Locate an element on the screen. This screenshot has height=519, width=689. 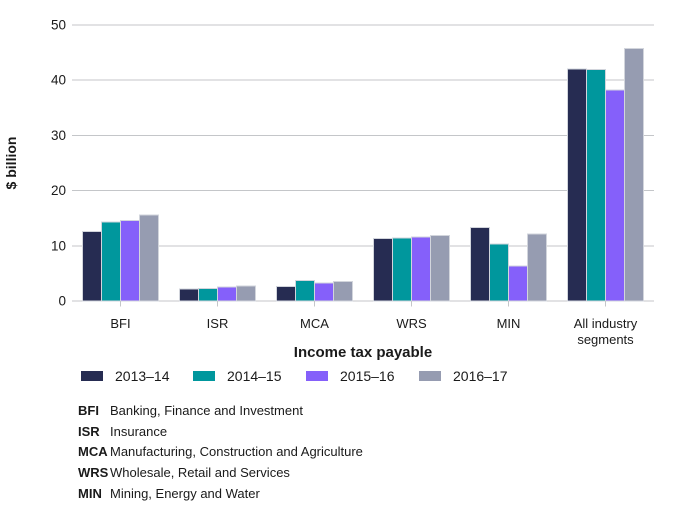
y-axis-tick-label: 30 is located at coordinates (58, 135).